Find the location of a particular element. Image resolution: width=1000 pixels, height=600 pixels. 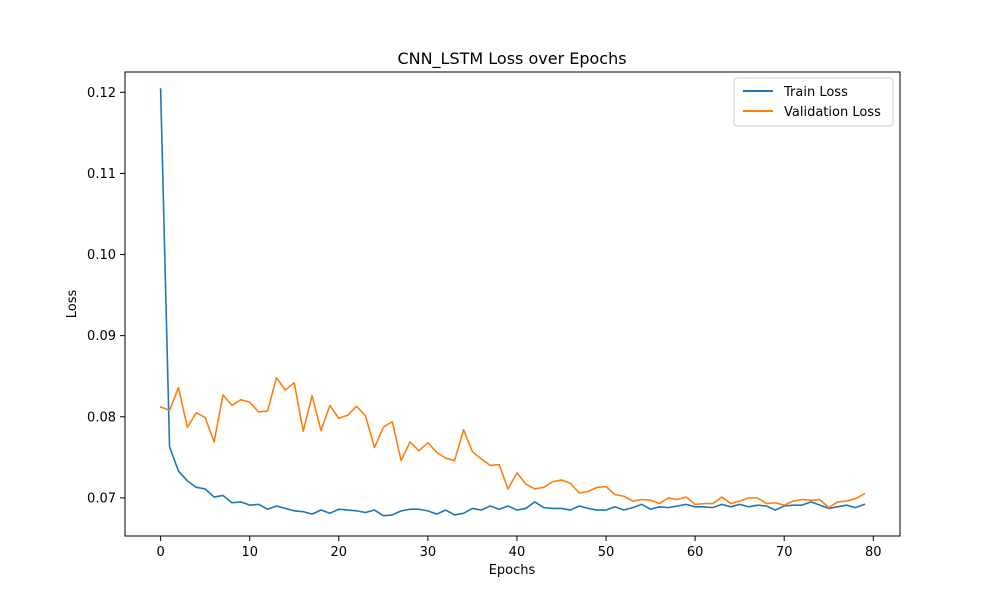

y-tick-label: 0.08 is located at coordinates (101, 417).